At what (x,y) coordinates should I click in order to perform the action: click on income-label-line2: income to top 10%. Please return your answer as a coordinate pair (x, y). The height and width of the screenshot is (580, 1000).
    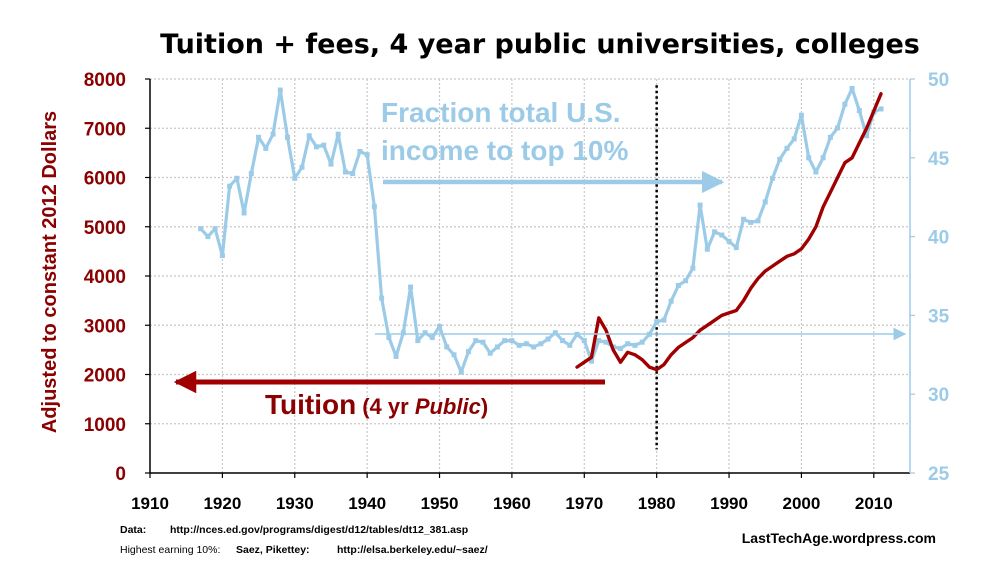
    Looking at the image, I should click on (504, 150).